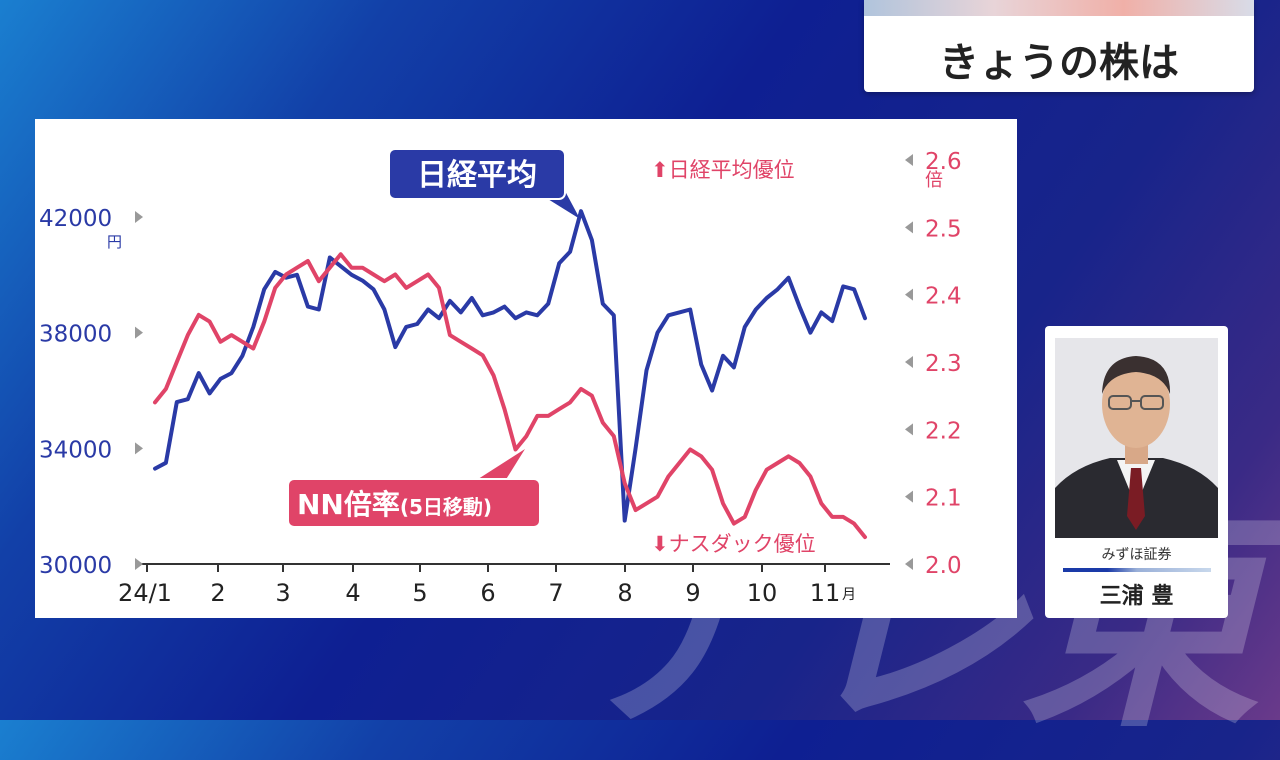  Describe the element at coordinates (723, 170) in the screenshot. I see `nikkei-advantage-label: ⬆日経平均優位` at that location.